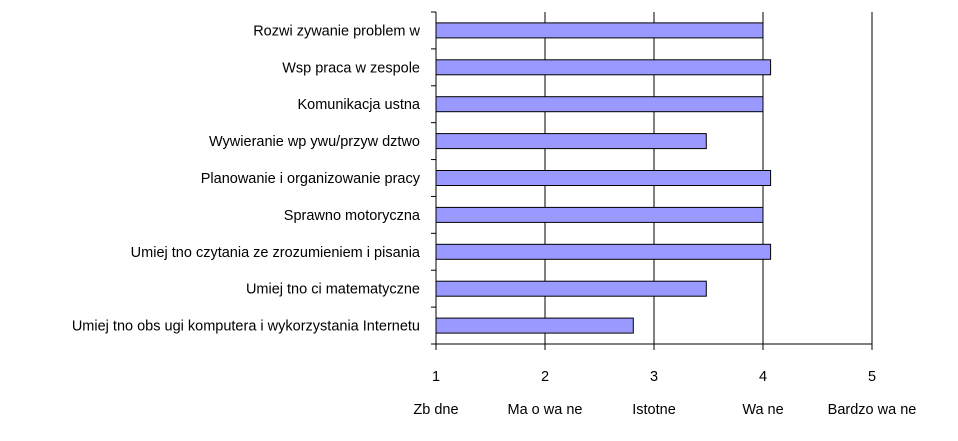 The width and height of the screenshot is (958, 441). What do you see at coordinates (872, 377) in the screenshot?
I see `x-tick-label-5: 5` at bounding box center [872, 377].